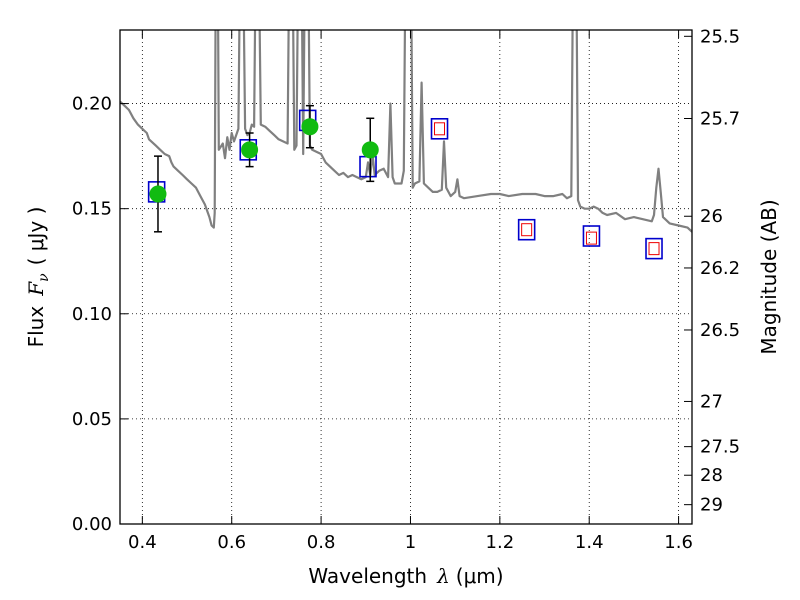 This screenshot has width=800, height=600. I want to click on x-tick-label: 0.6, so click(231, 542).